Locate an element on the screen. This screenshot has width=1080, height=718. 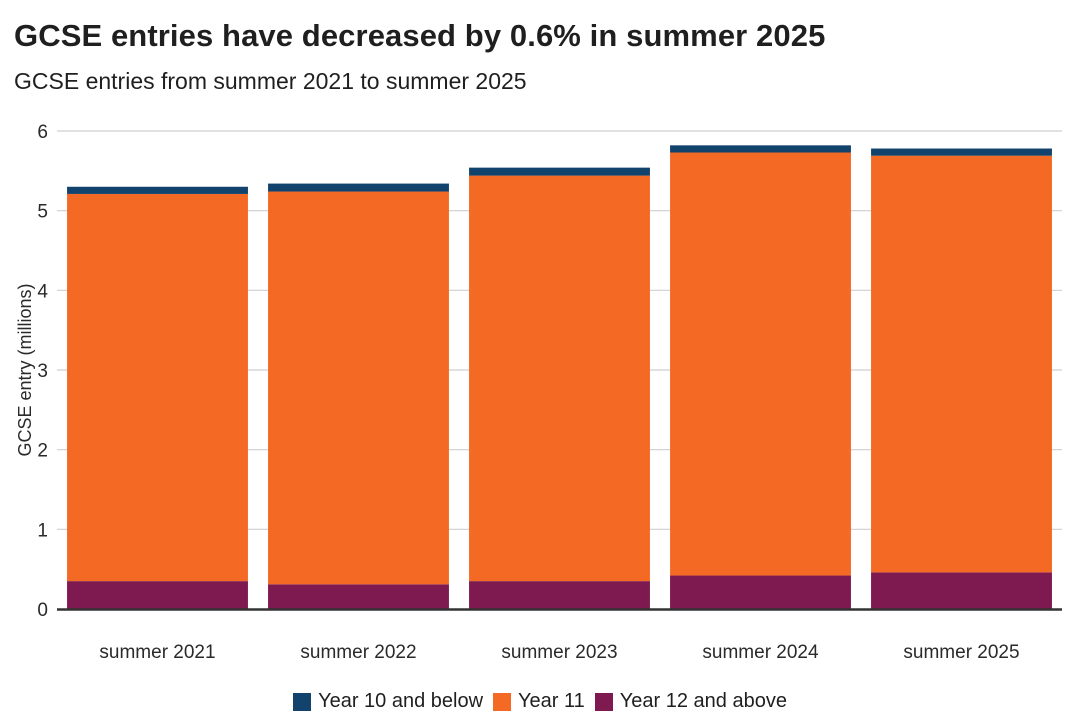
y-tick-label: 3 is located at coordinates (42, 371).